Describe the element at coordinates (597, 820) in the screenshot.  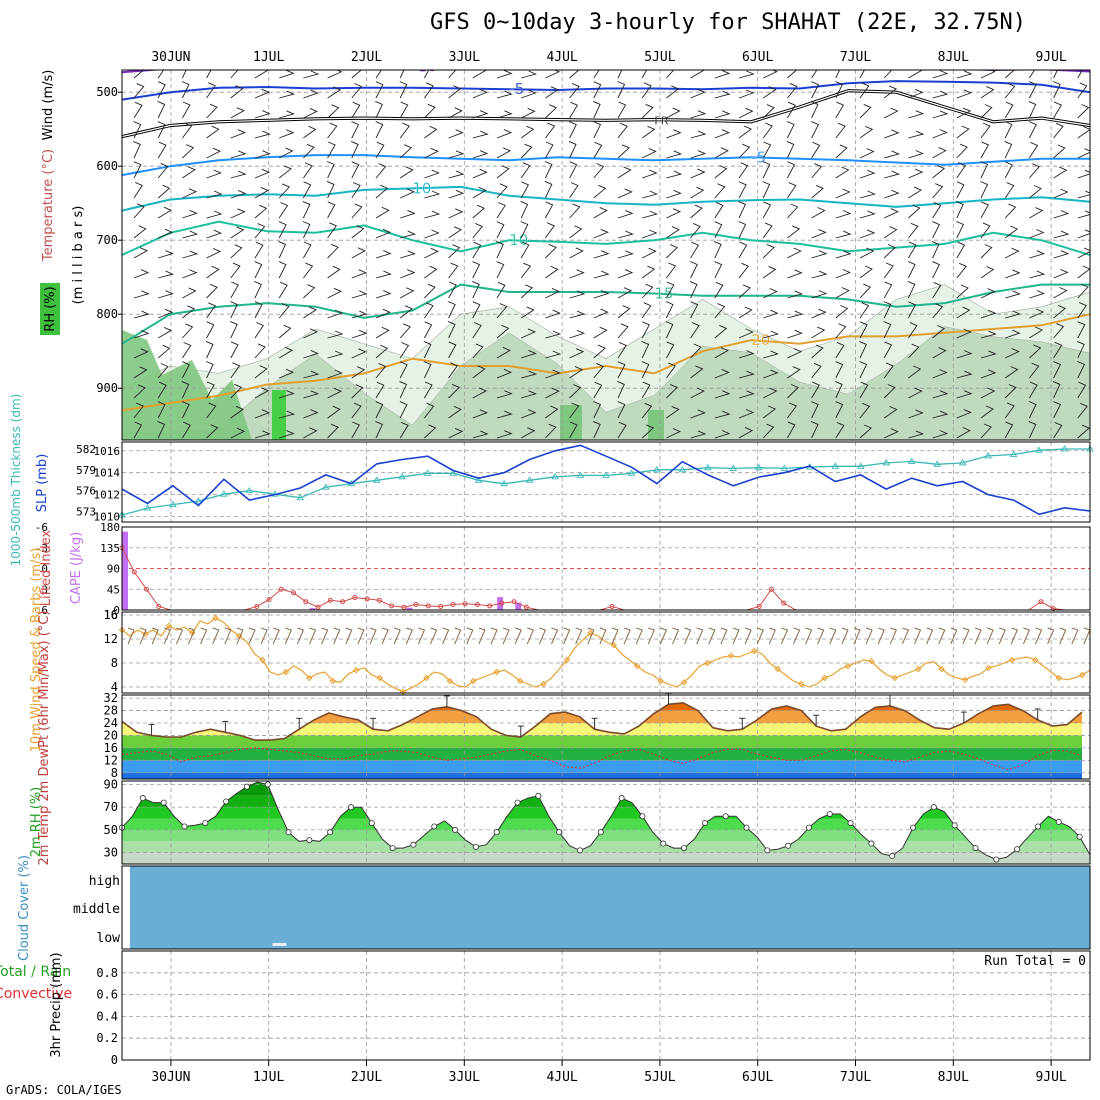
I see `rh-panel: 30 50 70 90` at that location.